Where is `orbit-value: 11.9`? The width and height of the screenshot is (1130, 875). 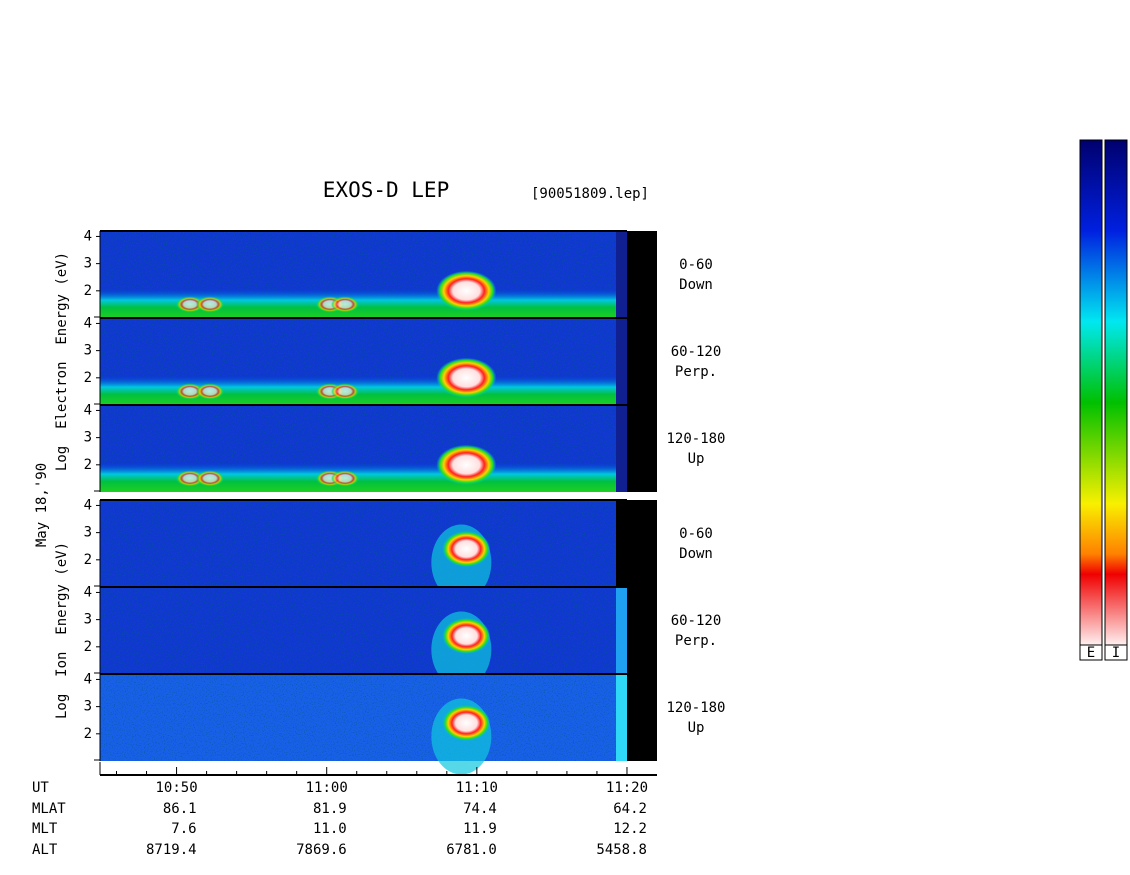
orbit-value: 11.9 is located at coordinates (480, 829).